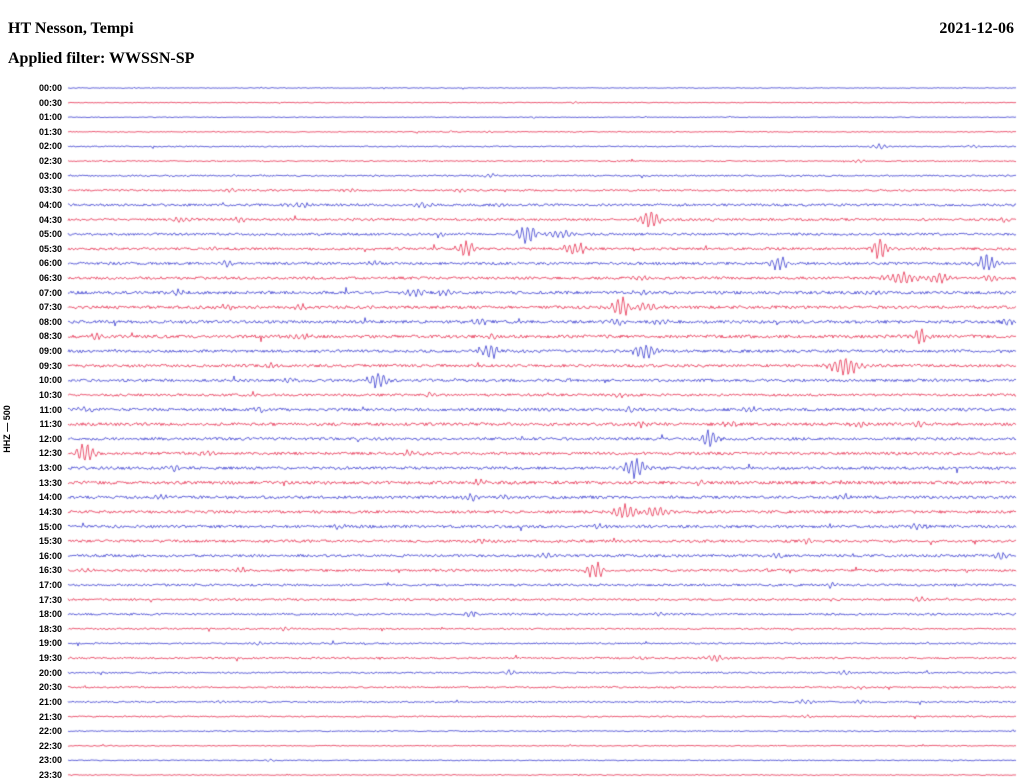  What do you see at coordinates (50, 409) in the screenshot?
I see `trace-time-label: 11:00` at bounding box center [50, 409].